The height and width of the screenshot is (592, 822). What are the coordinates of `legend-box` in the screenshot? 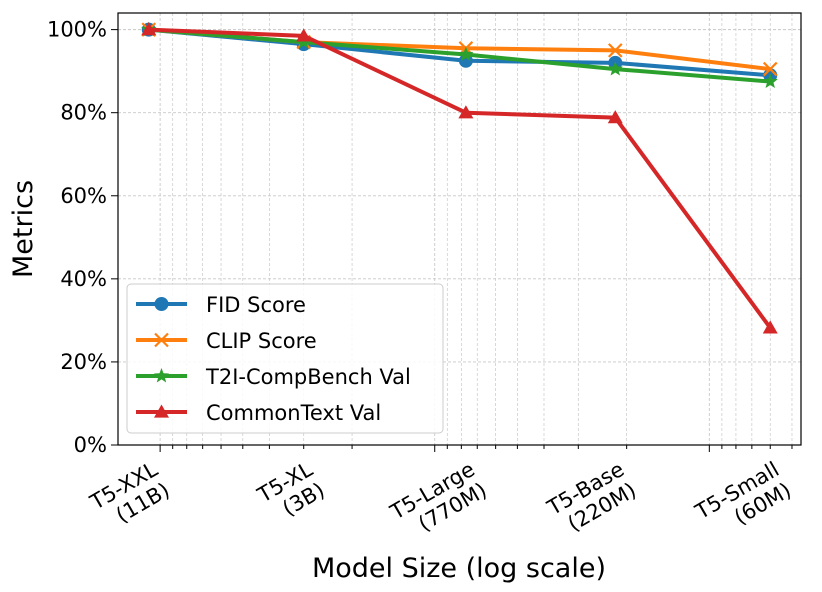 It's located at (285, 358).